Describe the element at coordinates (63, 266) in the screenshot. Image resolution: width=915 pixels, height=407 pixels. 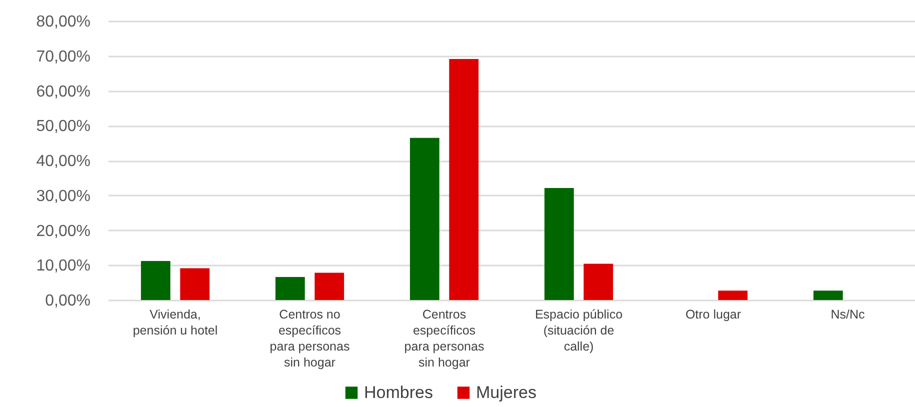
I see `y-tick-label: 10,00%` at that location.